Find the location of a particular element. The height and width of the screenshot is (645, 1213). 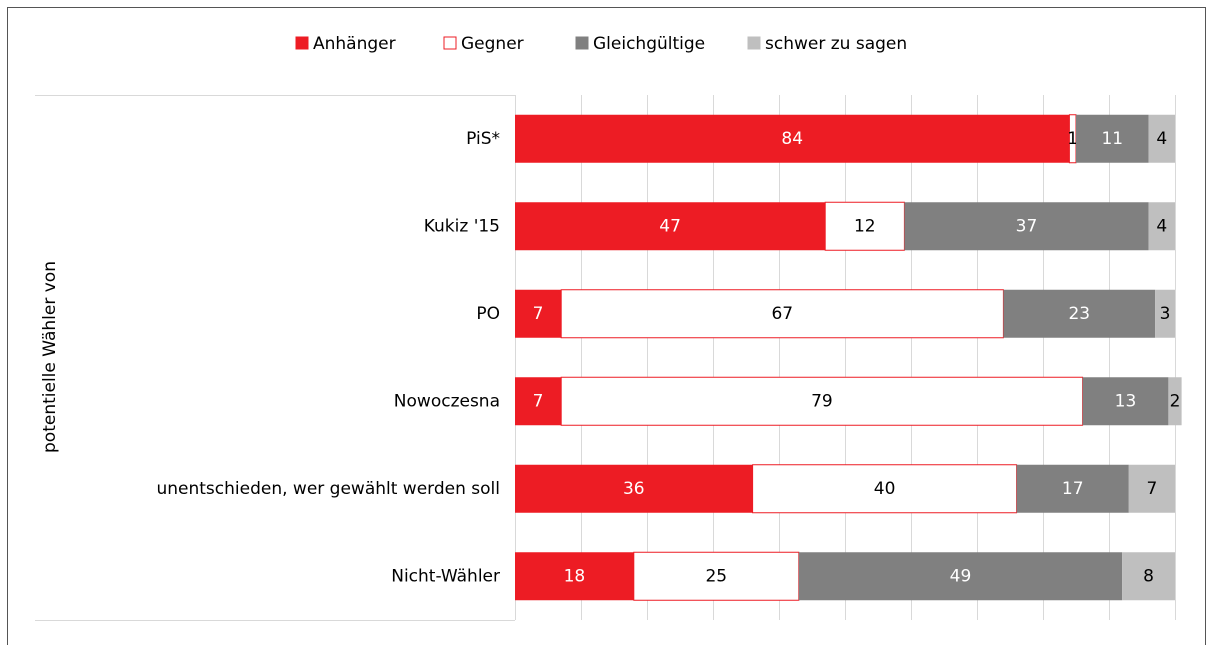

category-label: Kukiz '15 is located at coordinates (462, 226).